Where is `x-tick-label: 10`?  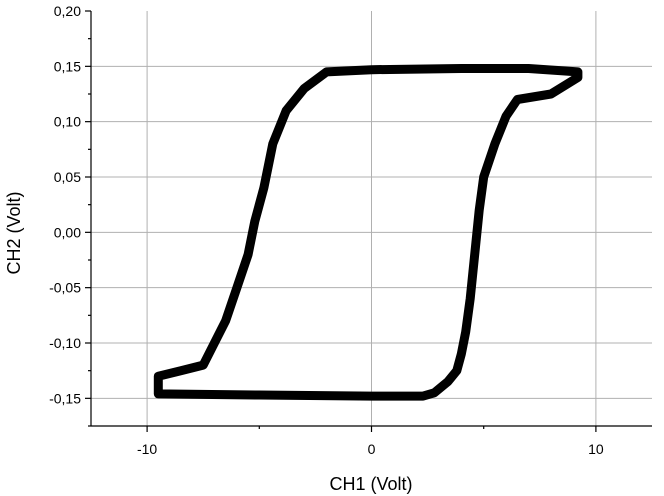
x-tick-label: 10 is located at coordinates (596, 449).